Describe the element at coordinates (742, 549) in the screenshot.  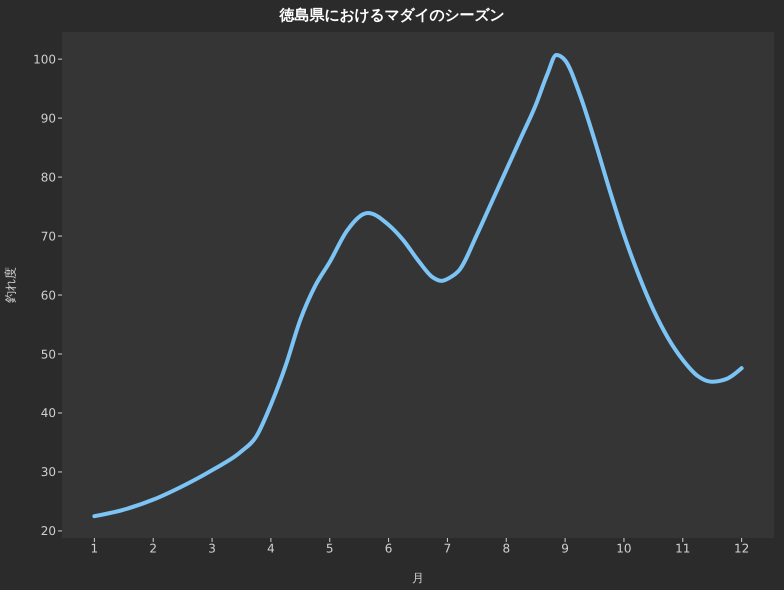
I see `x-tick-label: 12` at that location.